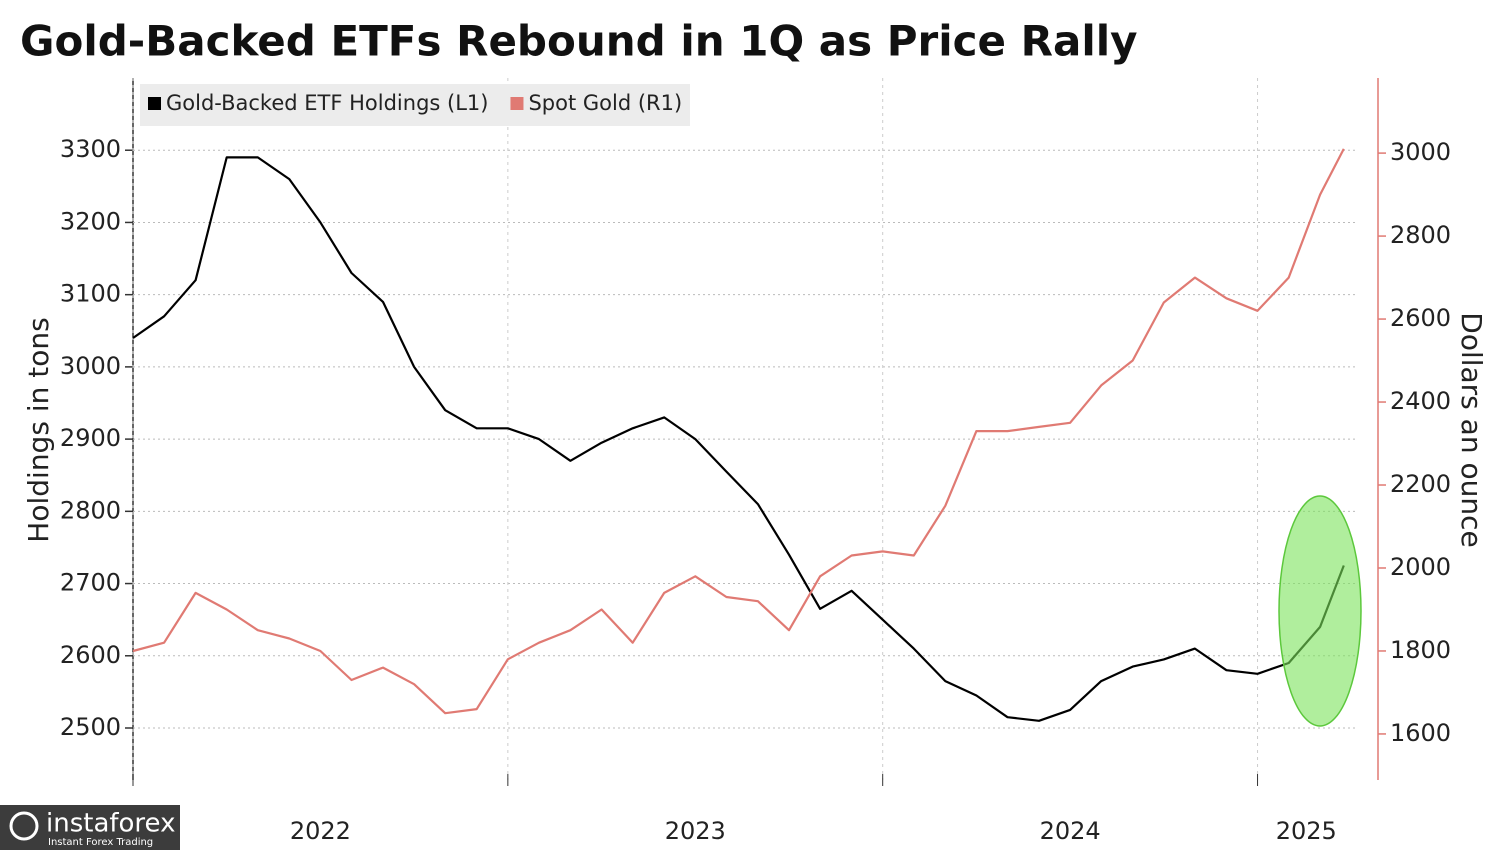 This screenshot has width=1500, height=850. Describe the element at coordinates (327, 103) in the screenshot. I see `legend-label: Gold-Backed ETF Holdings (L1)` at that location.